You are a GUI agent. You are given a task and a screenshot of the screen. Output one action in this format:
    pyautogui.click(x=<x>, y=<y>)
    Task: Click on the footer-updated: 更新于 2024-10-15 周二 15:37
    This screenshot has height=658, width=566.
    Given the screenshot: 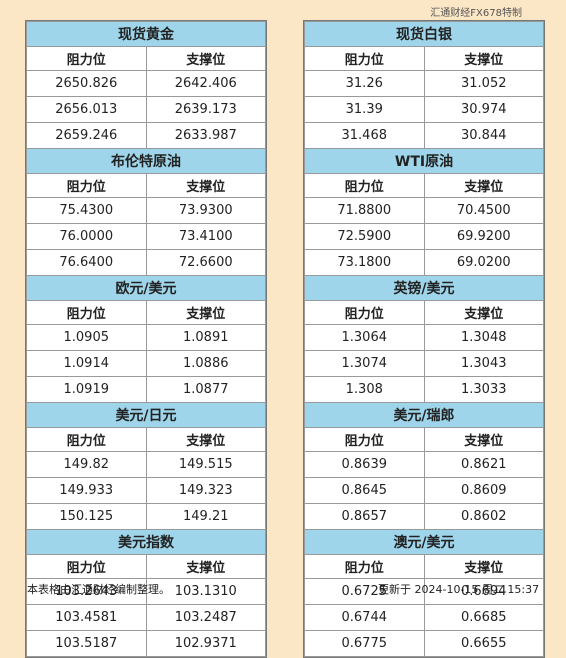 What is the action you would take?
    pyautogui.click(x=458, y=589)
    